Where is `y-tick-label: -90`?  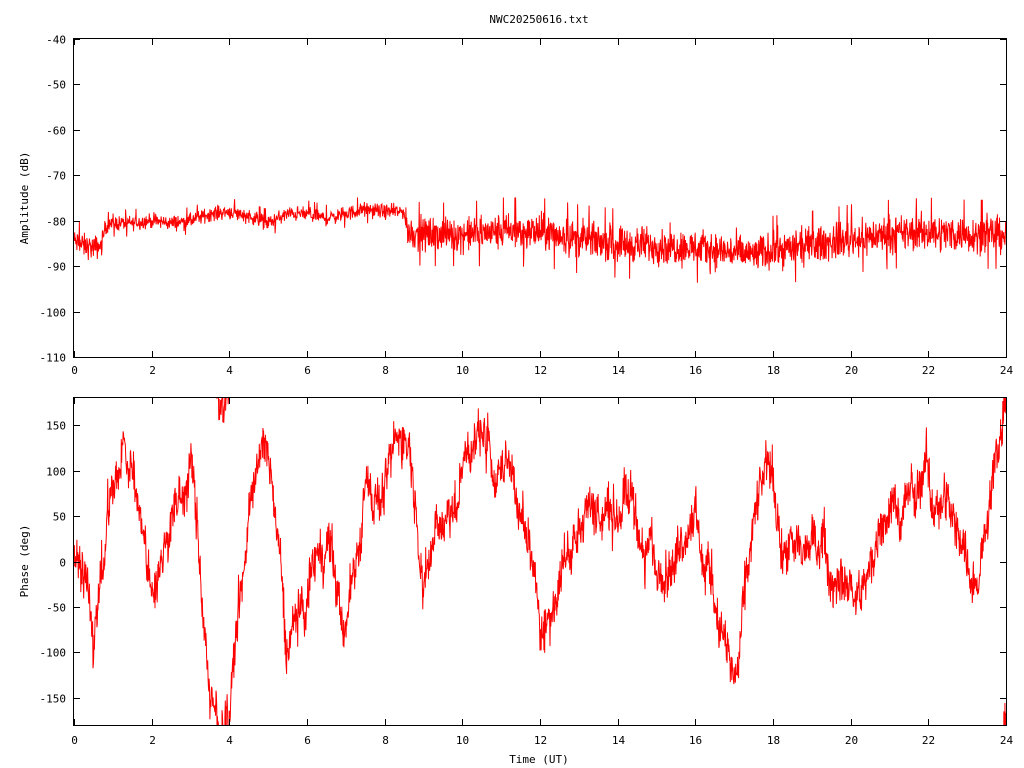
y-tick-label: -90 is located at coordinates (56, 267).